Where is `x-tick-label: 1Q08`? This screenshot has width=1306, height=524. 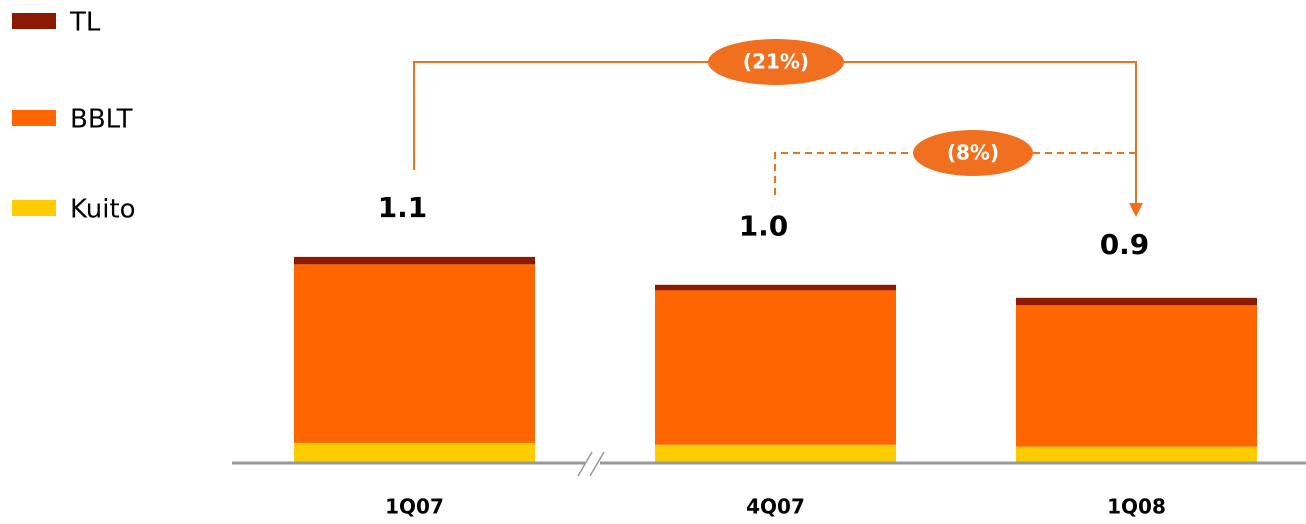
x-tick-label: 1Q08 is located at coordinates (1136, 507).